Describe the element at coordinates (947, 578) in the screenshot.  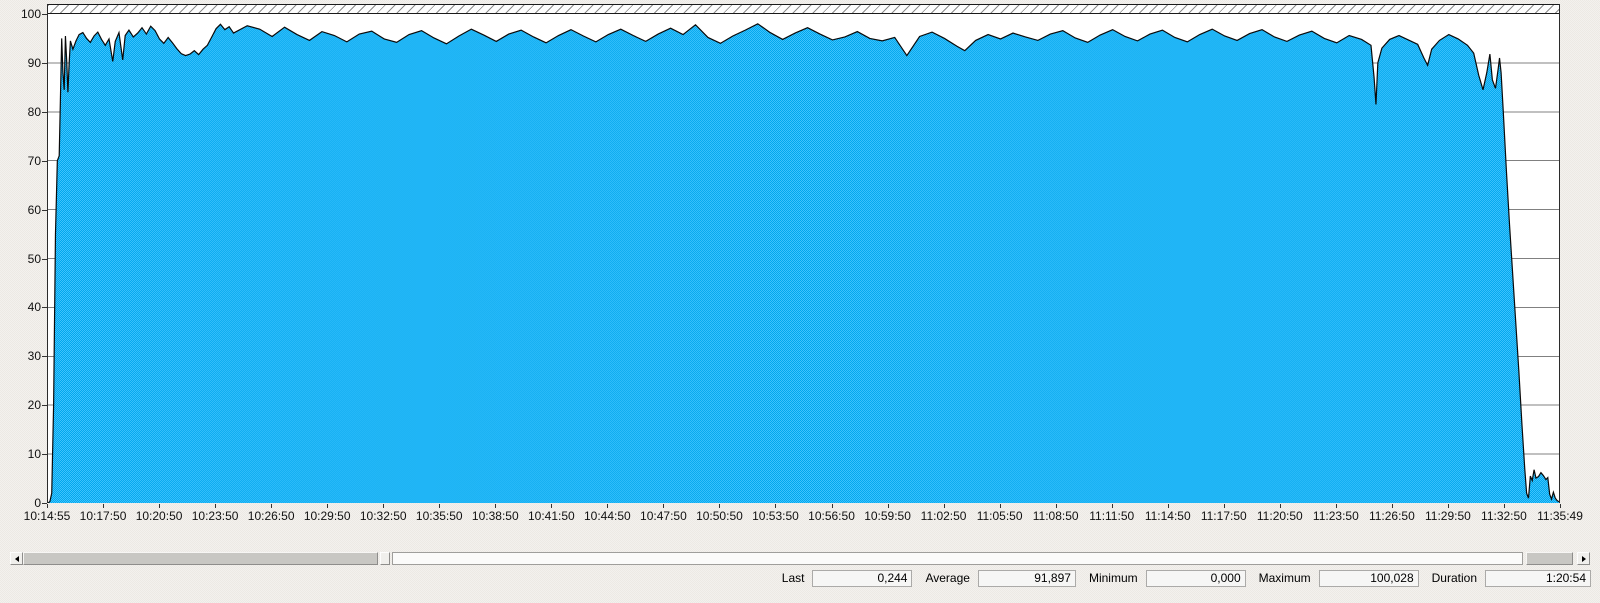
I see `average-label: Average` at that location.